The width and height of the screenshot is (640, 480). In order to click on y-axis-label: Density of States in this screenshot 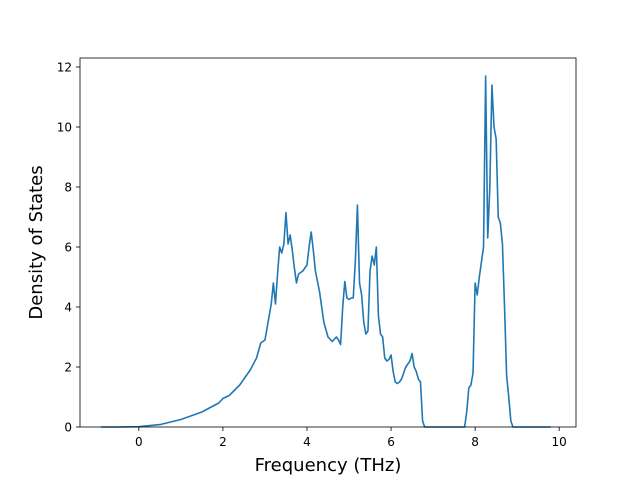, I will do `click(36, 242)`.